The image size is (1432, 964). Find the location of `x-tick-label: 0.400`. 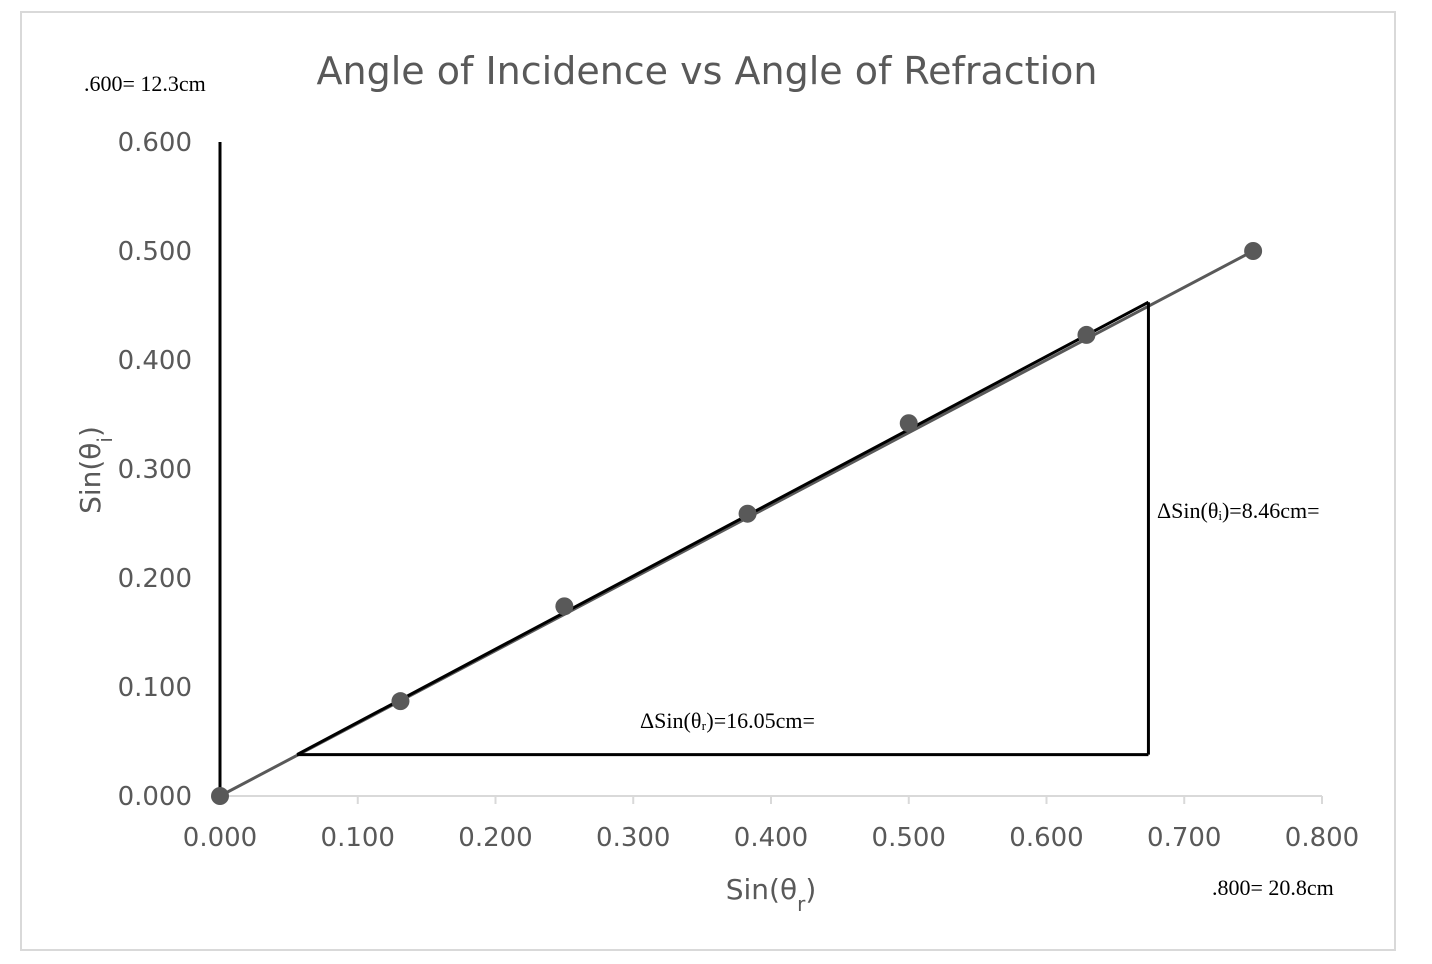

x-tick-label: 0.400 is located at coordinates (771, 838).